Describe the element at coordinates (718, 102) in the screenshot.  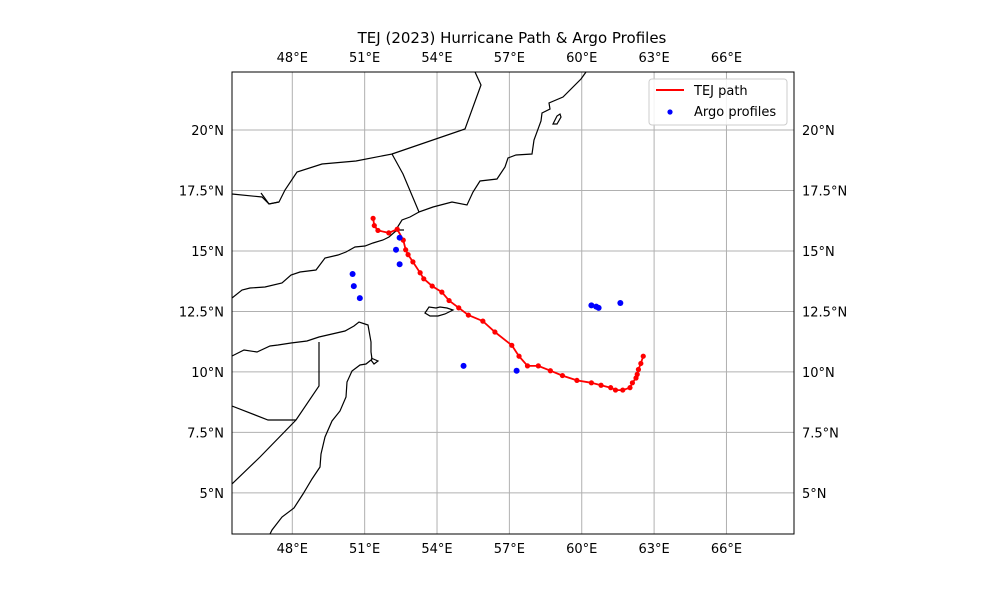
I see `legend: TEJ path Argo profiles` at that location.